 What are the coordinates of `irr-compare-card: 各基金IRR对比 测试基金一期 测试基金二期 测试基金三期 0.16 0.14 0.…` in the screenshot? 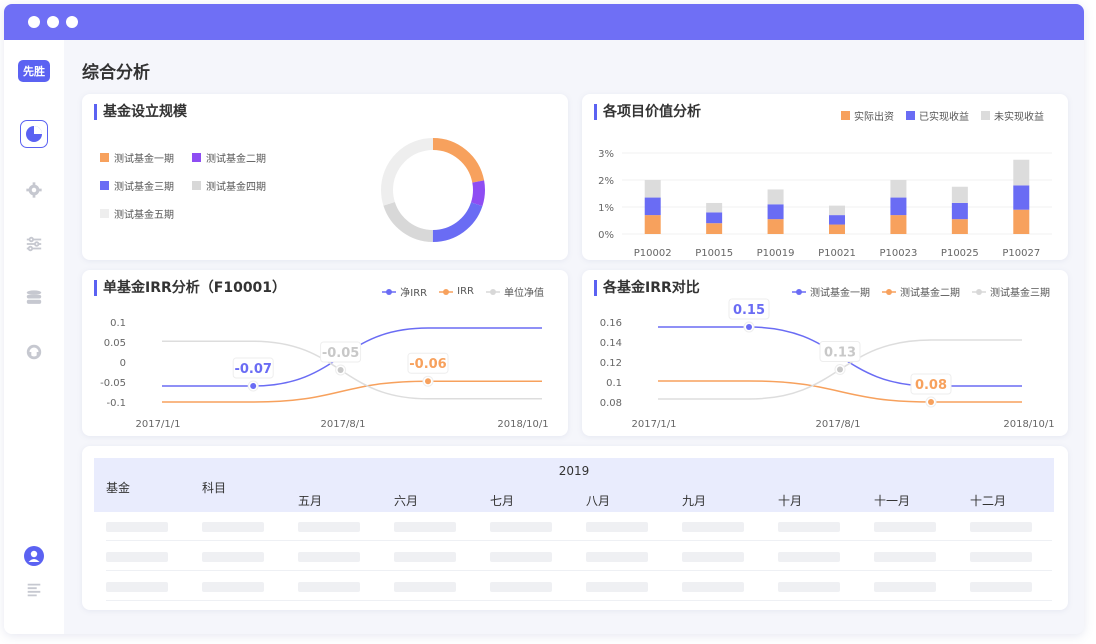 It's located at (825, 353).